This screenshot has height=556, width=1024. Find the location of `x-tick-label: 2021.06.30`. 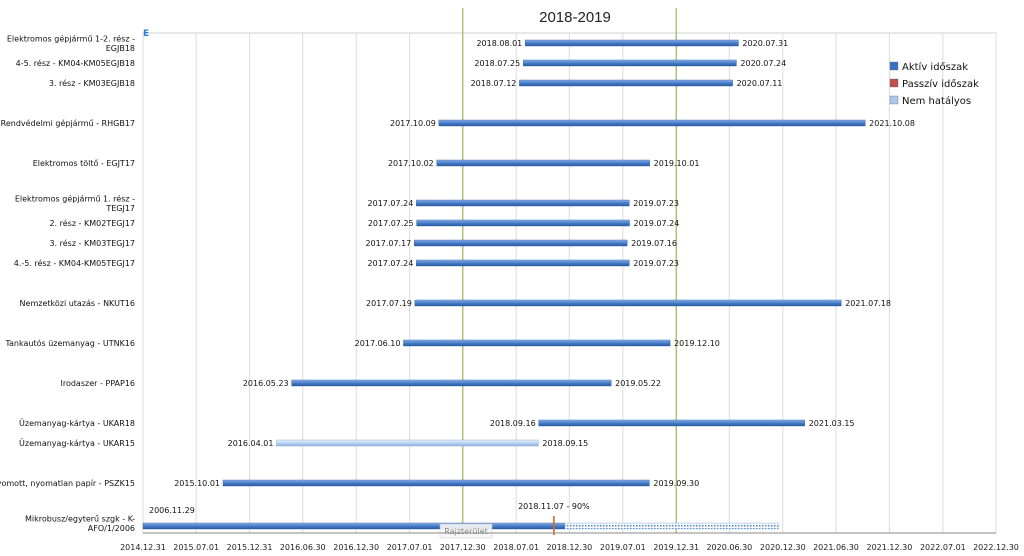

x-tick-label: 2021.06.30 is located at coordinates (836, 547).